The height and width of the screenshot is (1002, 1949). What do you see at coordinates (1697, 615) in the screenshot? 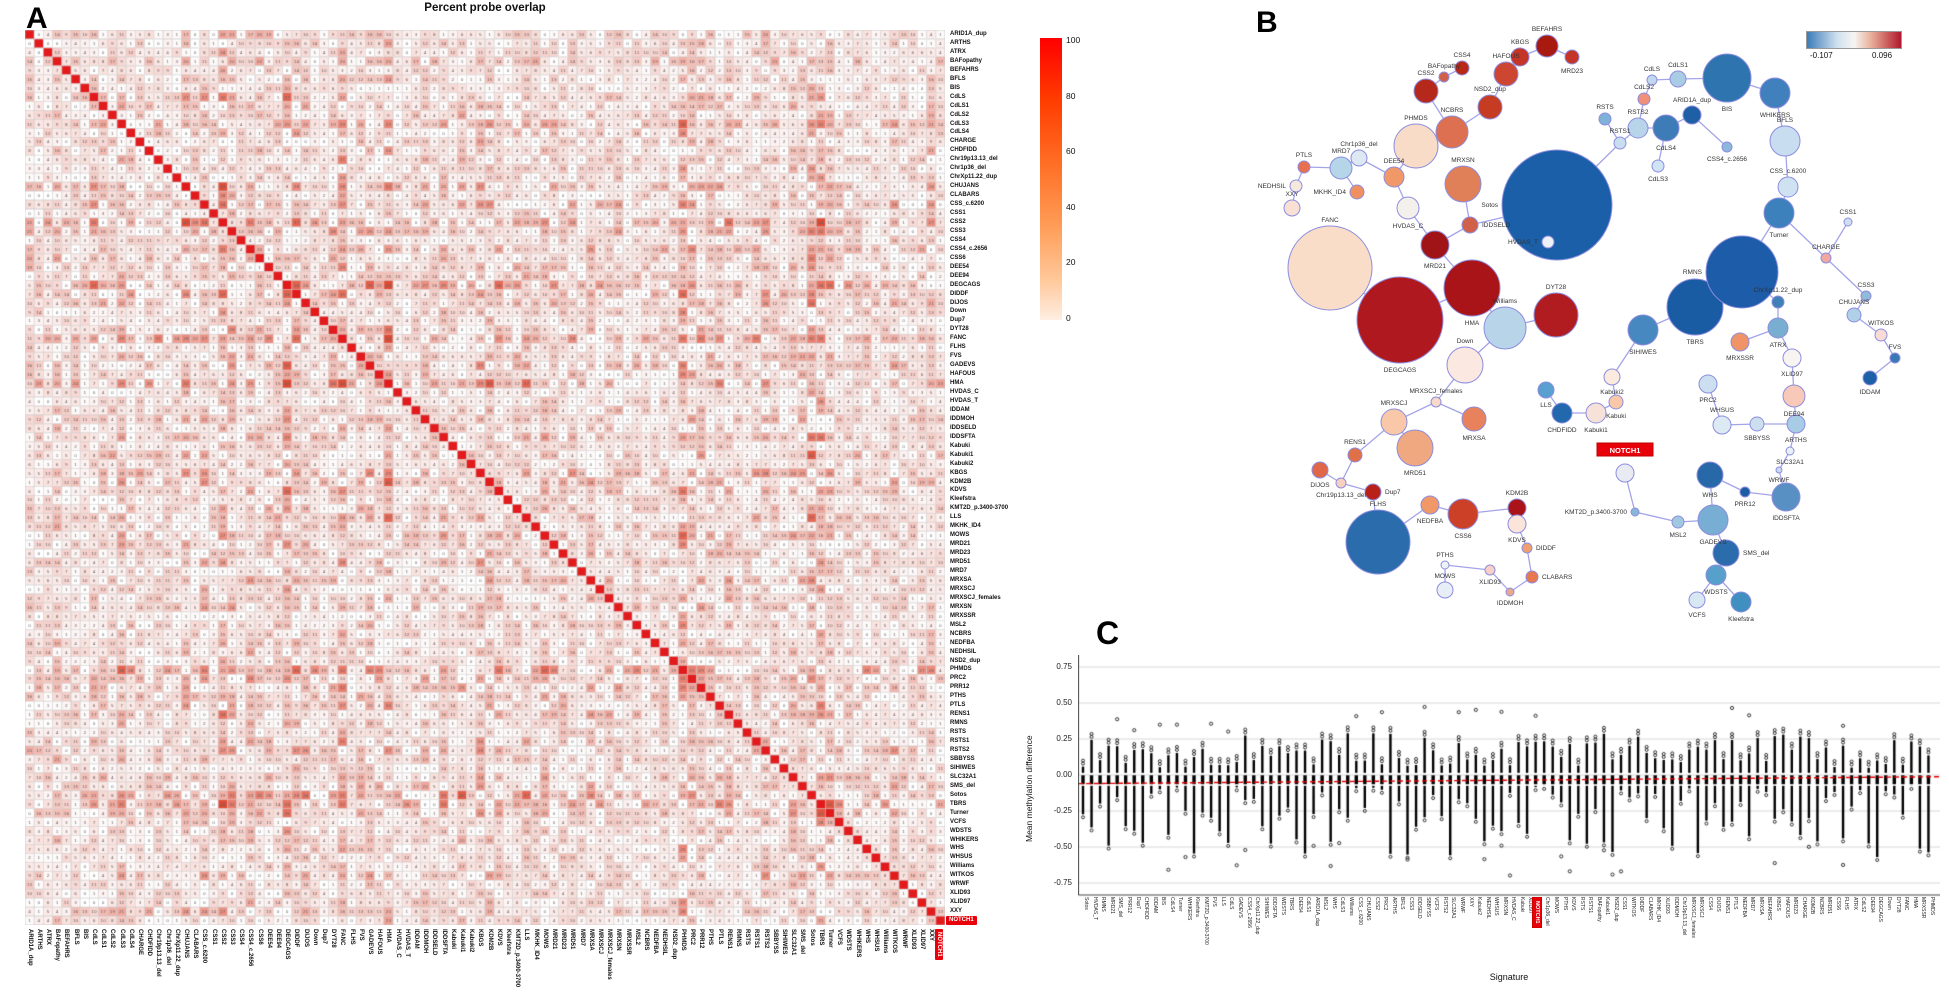
I see `node-label: VCFS` at bounding box center [1697, 615].